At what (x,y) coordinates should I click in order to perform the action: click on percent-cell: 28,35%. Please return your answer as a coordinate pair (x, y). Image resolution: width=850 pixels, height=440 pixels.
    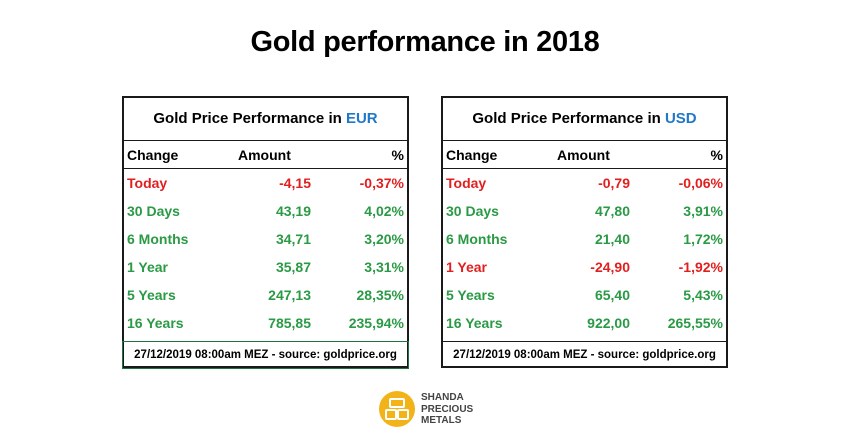
    Looking at the image, I should click on (380, 295).